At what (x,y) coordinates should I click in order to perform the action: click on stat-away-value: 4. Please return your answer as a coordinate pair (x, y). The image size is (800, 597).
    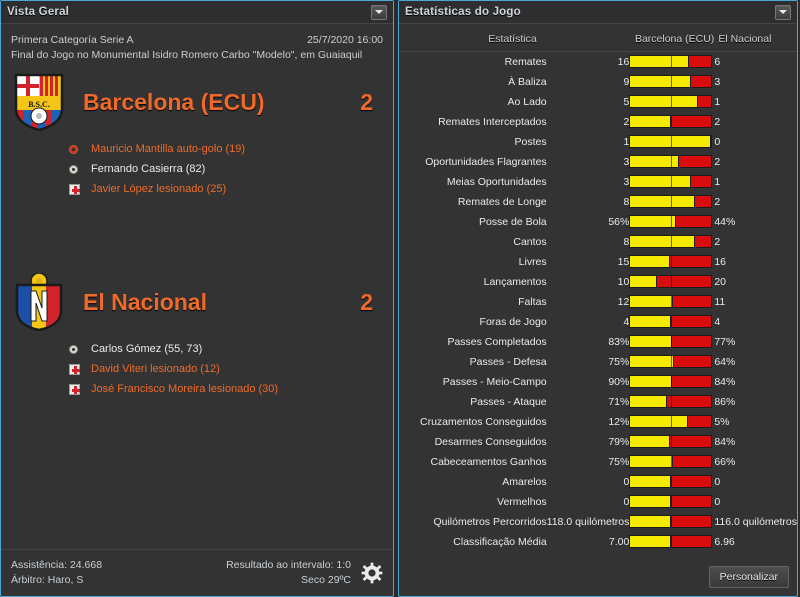
    Looking at the image, I should click on (717, 321).